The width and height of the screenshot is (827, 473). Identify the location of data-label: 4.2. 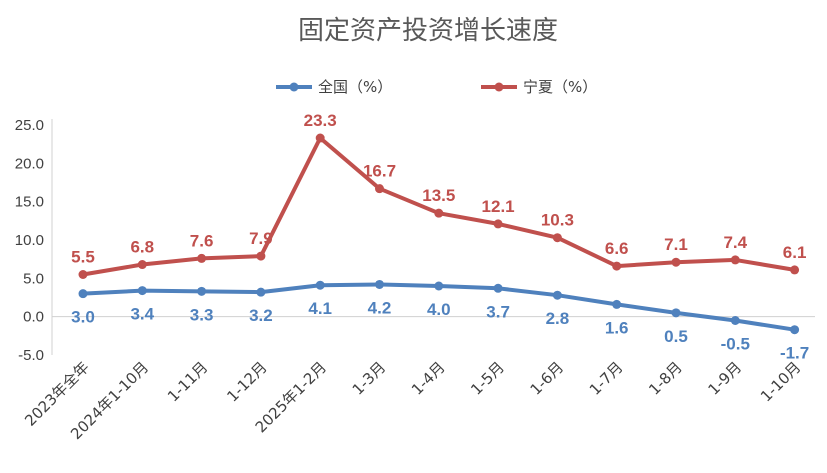
(380, 307).